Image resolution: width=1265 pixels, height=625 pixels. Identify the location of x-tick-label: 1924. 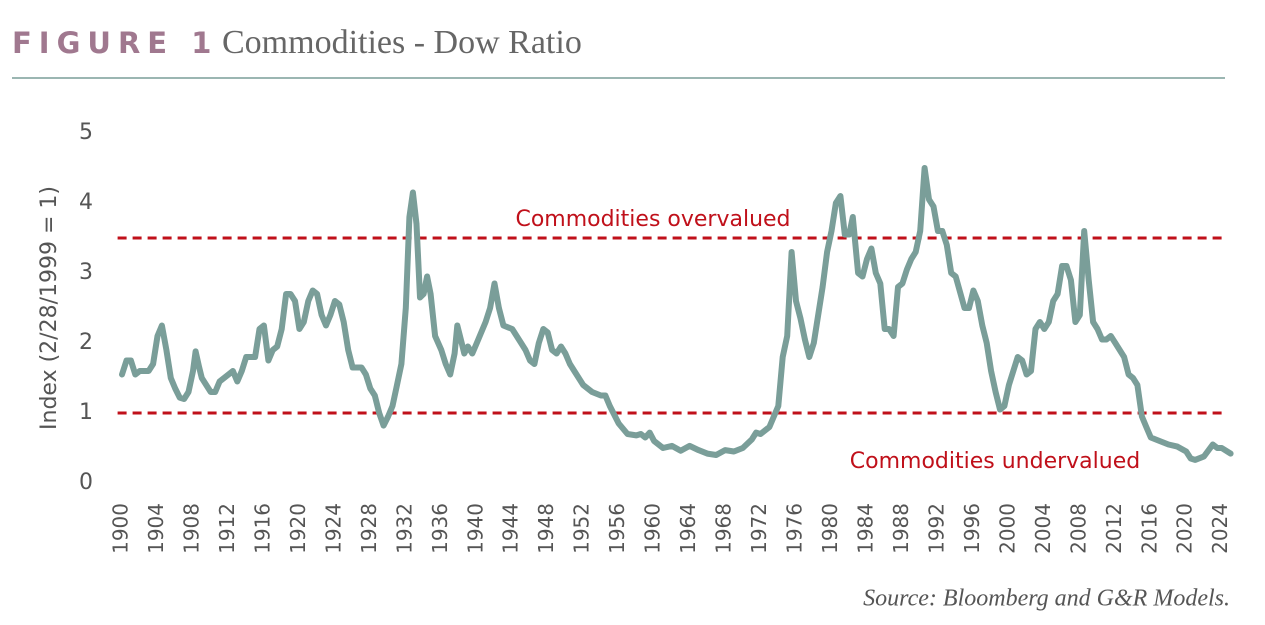
(333, 528).